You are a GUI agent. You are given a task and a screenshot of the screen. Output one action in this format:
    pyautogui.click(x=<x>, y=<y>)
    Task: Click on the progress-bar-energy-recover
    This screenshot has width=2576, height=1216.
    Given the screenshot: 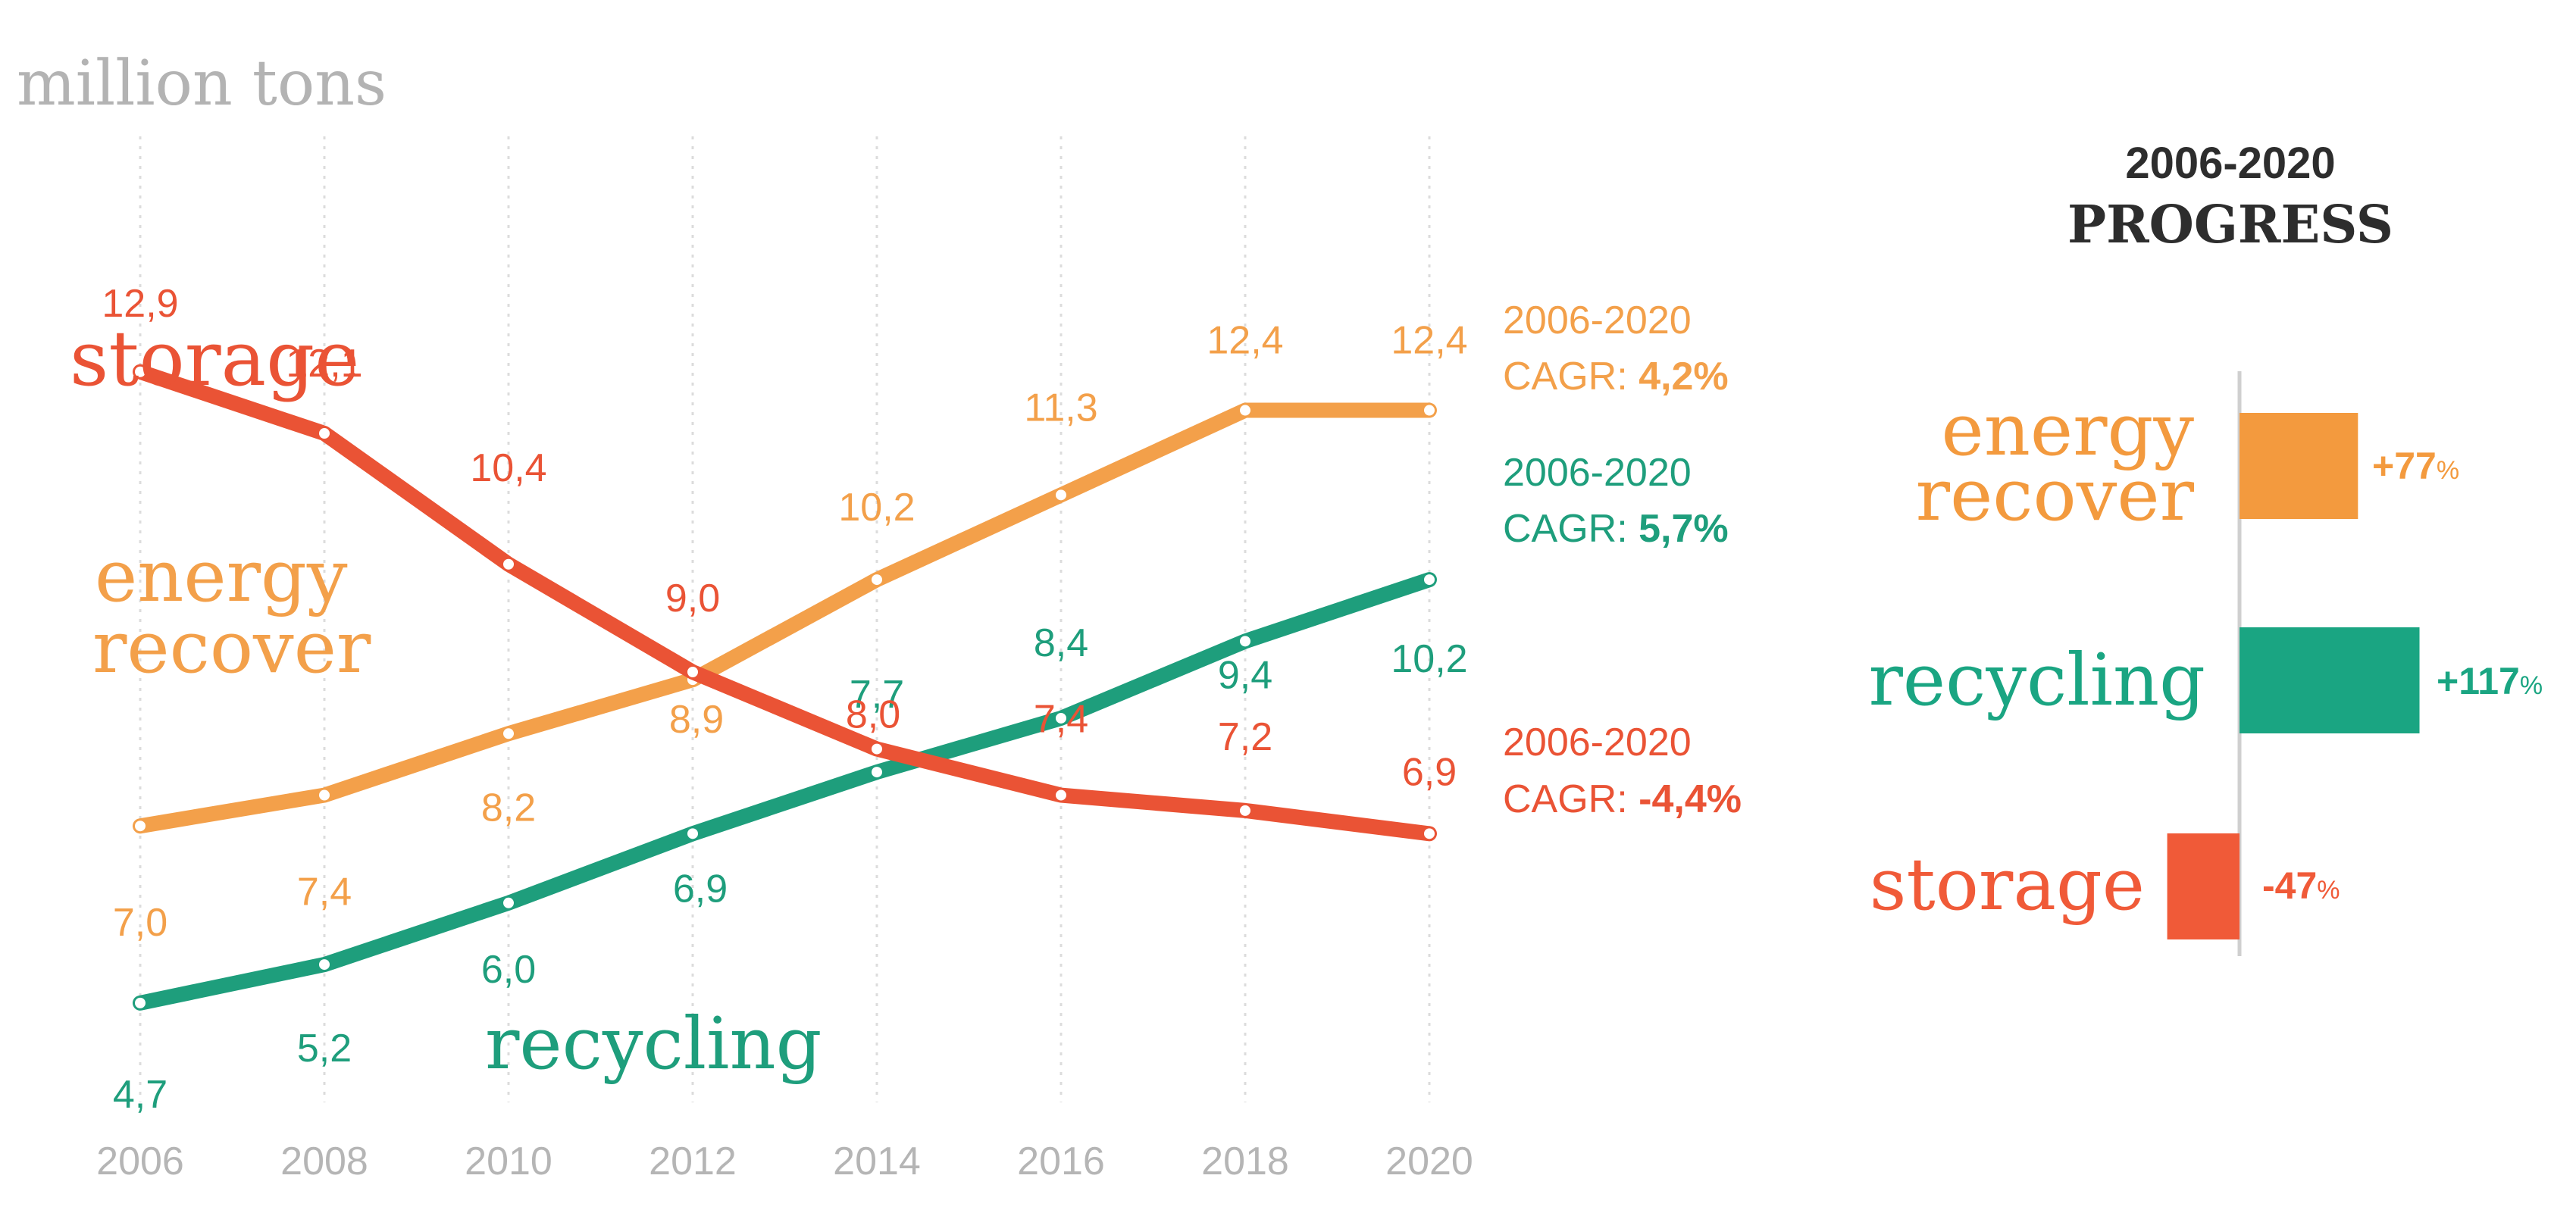 What is the action you would take?
    pyautogui.click(x=2299, y=466)
    